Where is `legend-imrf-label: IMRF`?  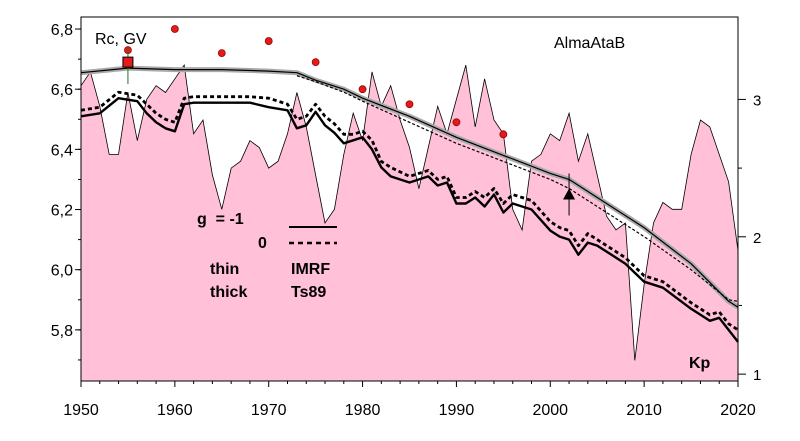 legend-imrf-label: IMRF is located at coordinates (310, 269).